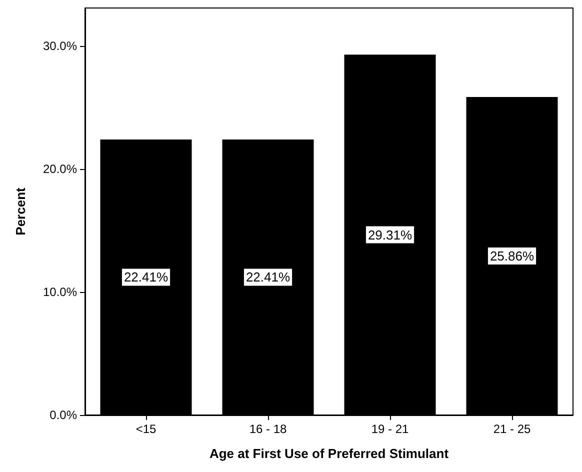 The image size is (582, 472). Describe the element at coordinates (512, 256) in the screenshot. I see `data-label: 25.86%` at that location.